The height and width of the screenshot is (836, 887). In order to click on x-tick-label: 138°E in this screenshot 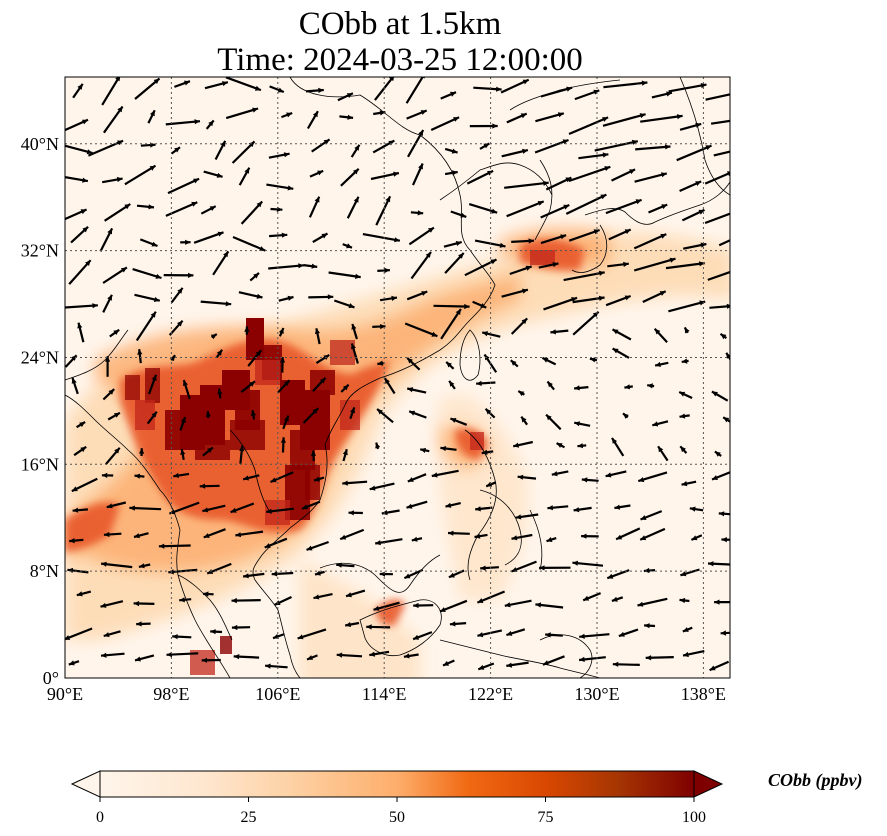, I will do `click(703, 694)`.